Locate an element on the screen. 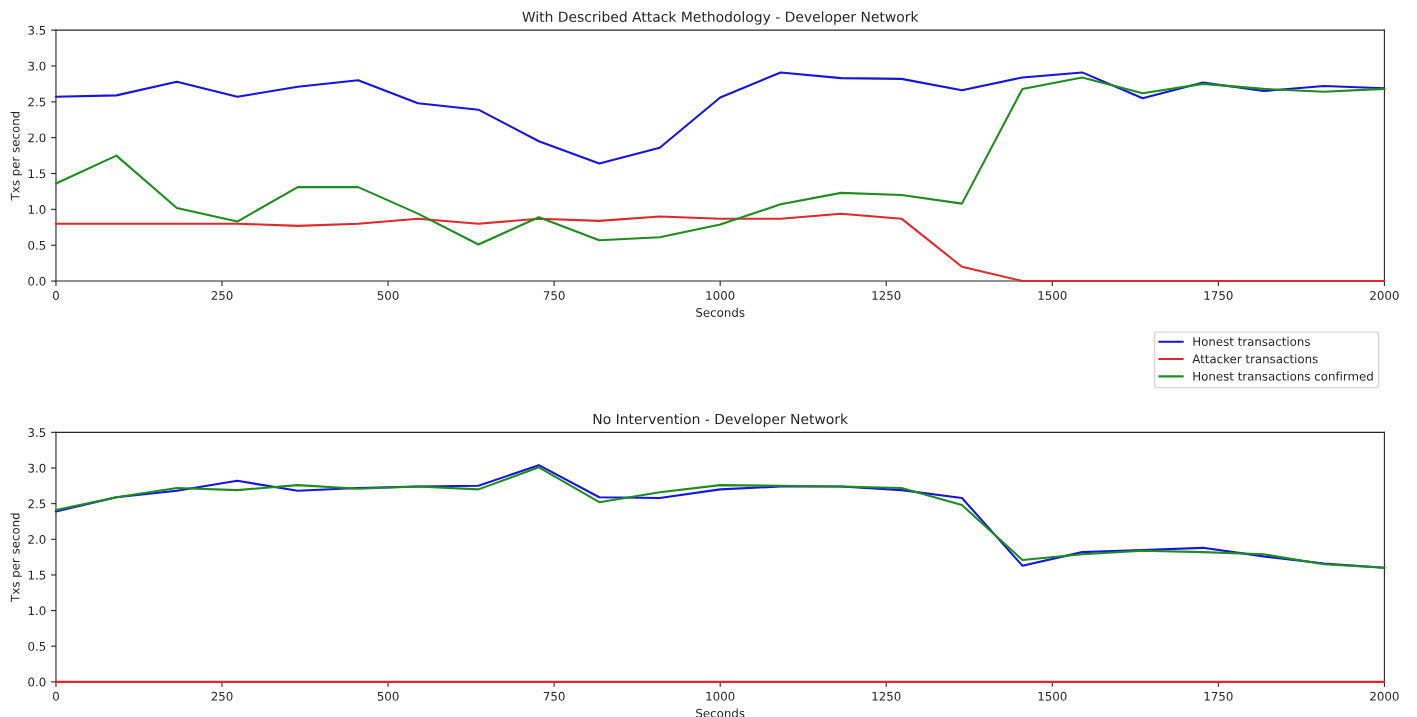  line-series is located at coordinates (720, 118).